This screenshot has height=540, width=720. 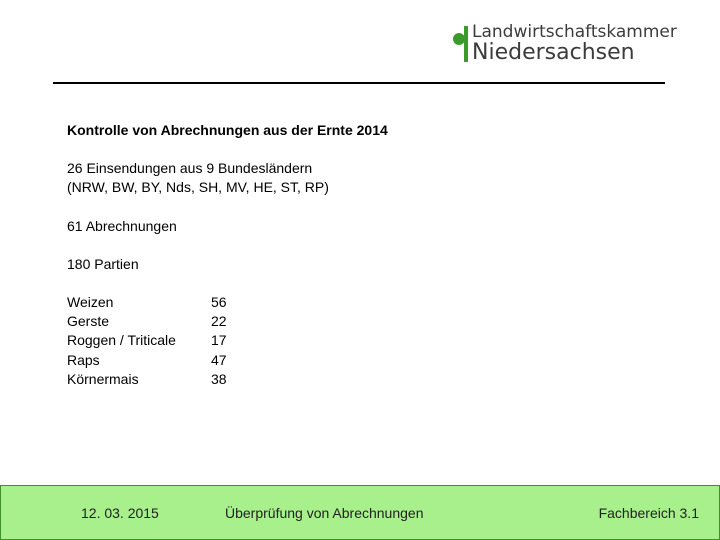 I want to click on footer-date: 12. 03. 2015, so click(x=120, y=513).